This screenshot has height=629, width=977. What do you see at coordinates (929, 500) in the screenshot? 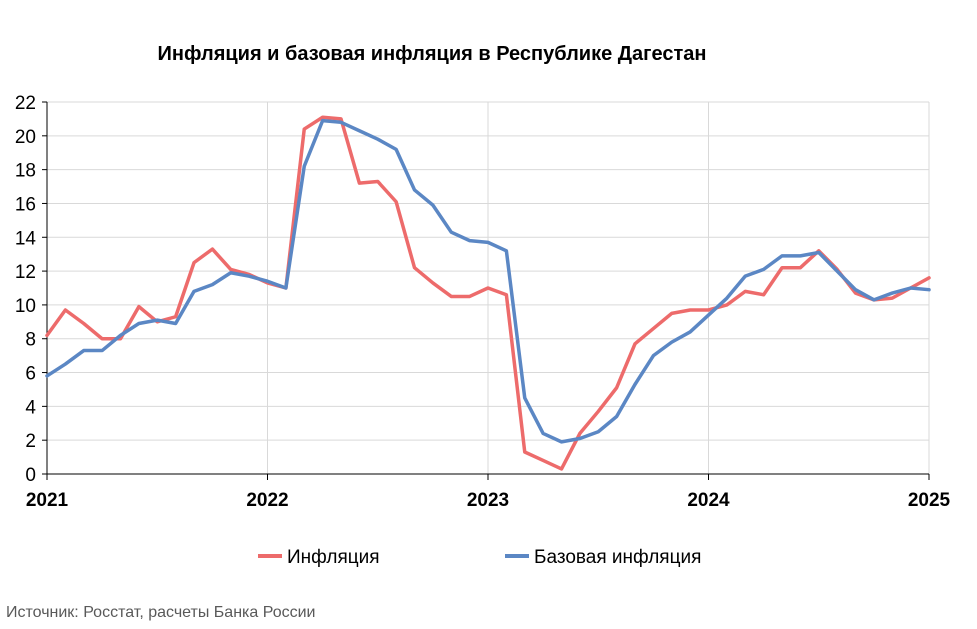
I see `x-tick-label: 2025` at bounding box center [929, 500].